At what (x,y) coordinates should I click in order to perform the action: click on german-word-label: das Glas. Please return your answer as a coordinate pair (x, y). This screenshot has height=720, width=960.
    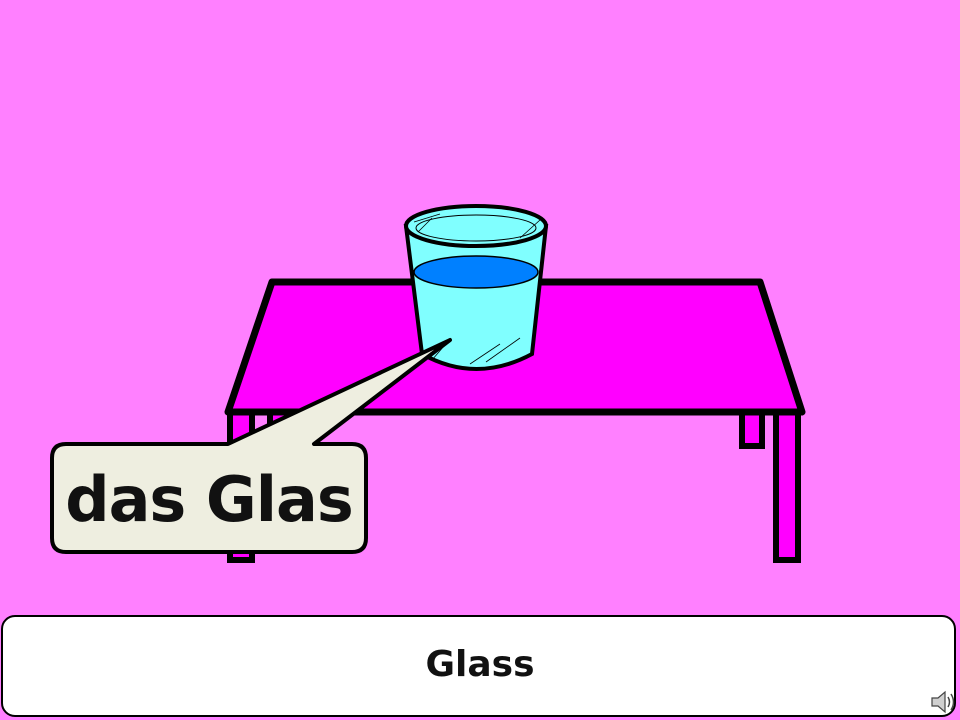
    Looking at the image, I should click on (209, 499).